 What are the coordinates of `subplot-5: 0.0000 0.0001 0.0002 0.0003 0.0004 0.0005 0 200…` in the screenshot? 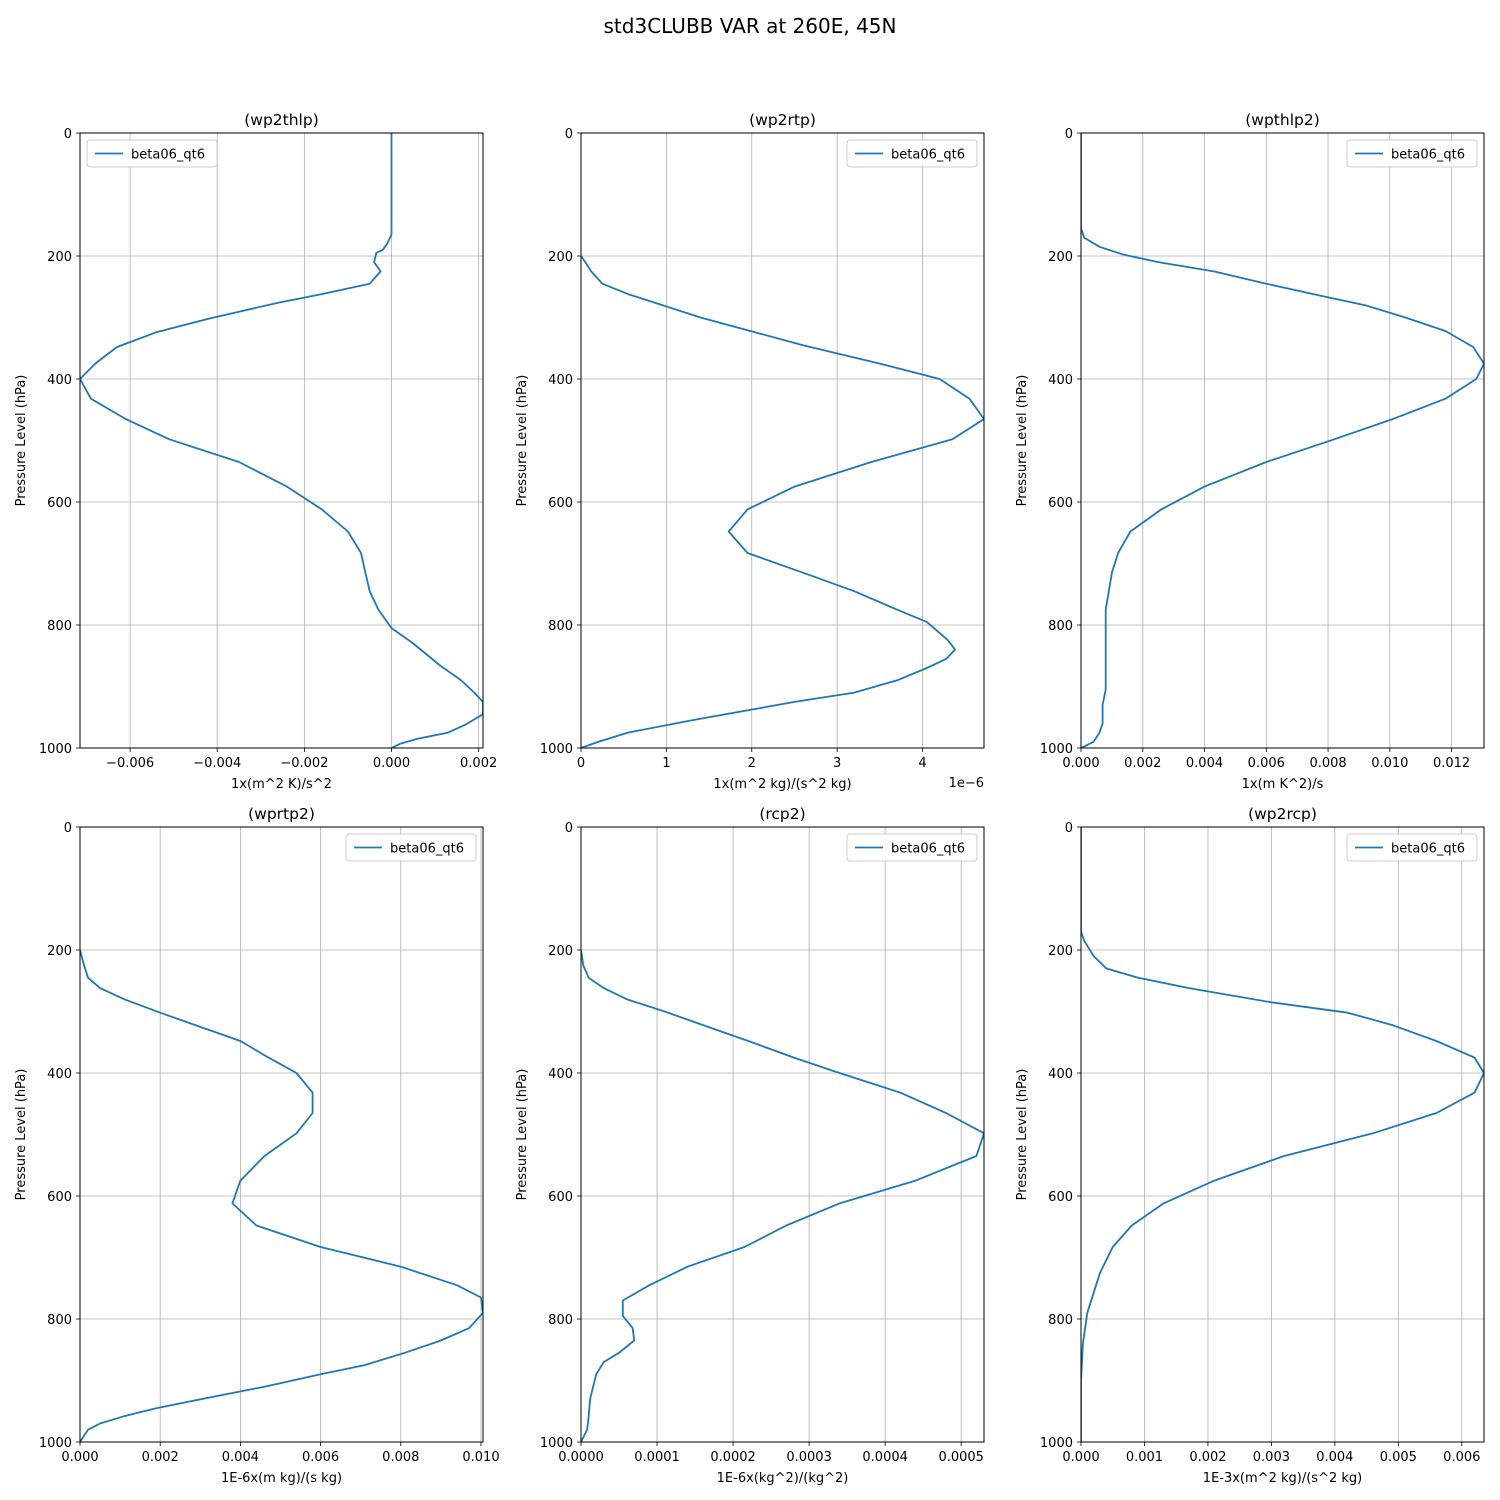 It's located at (750, 1145).